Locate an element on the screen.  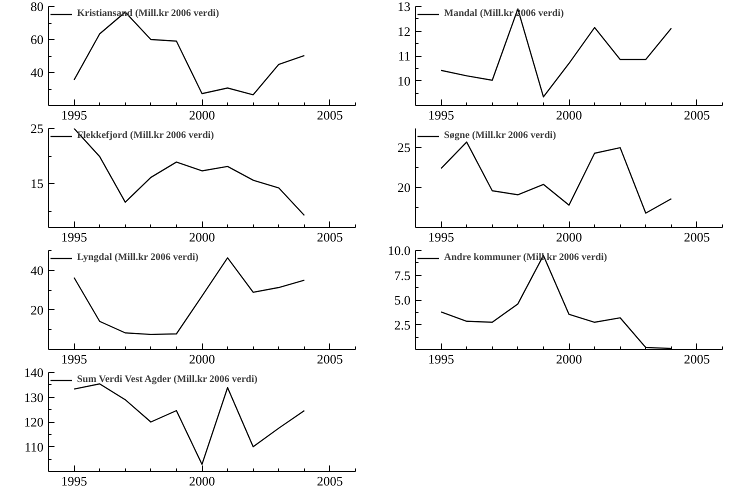
y-tick-label: 7.5 is located at coordinates (402, 275).